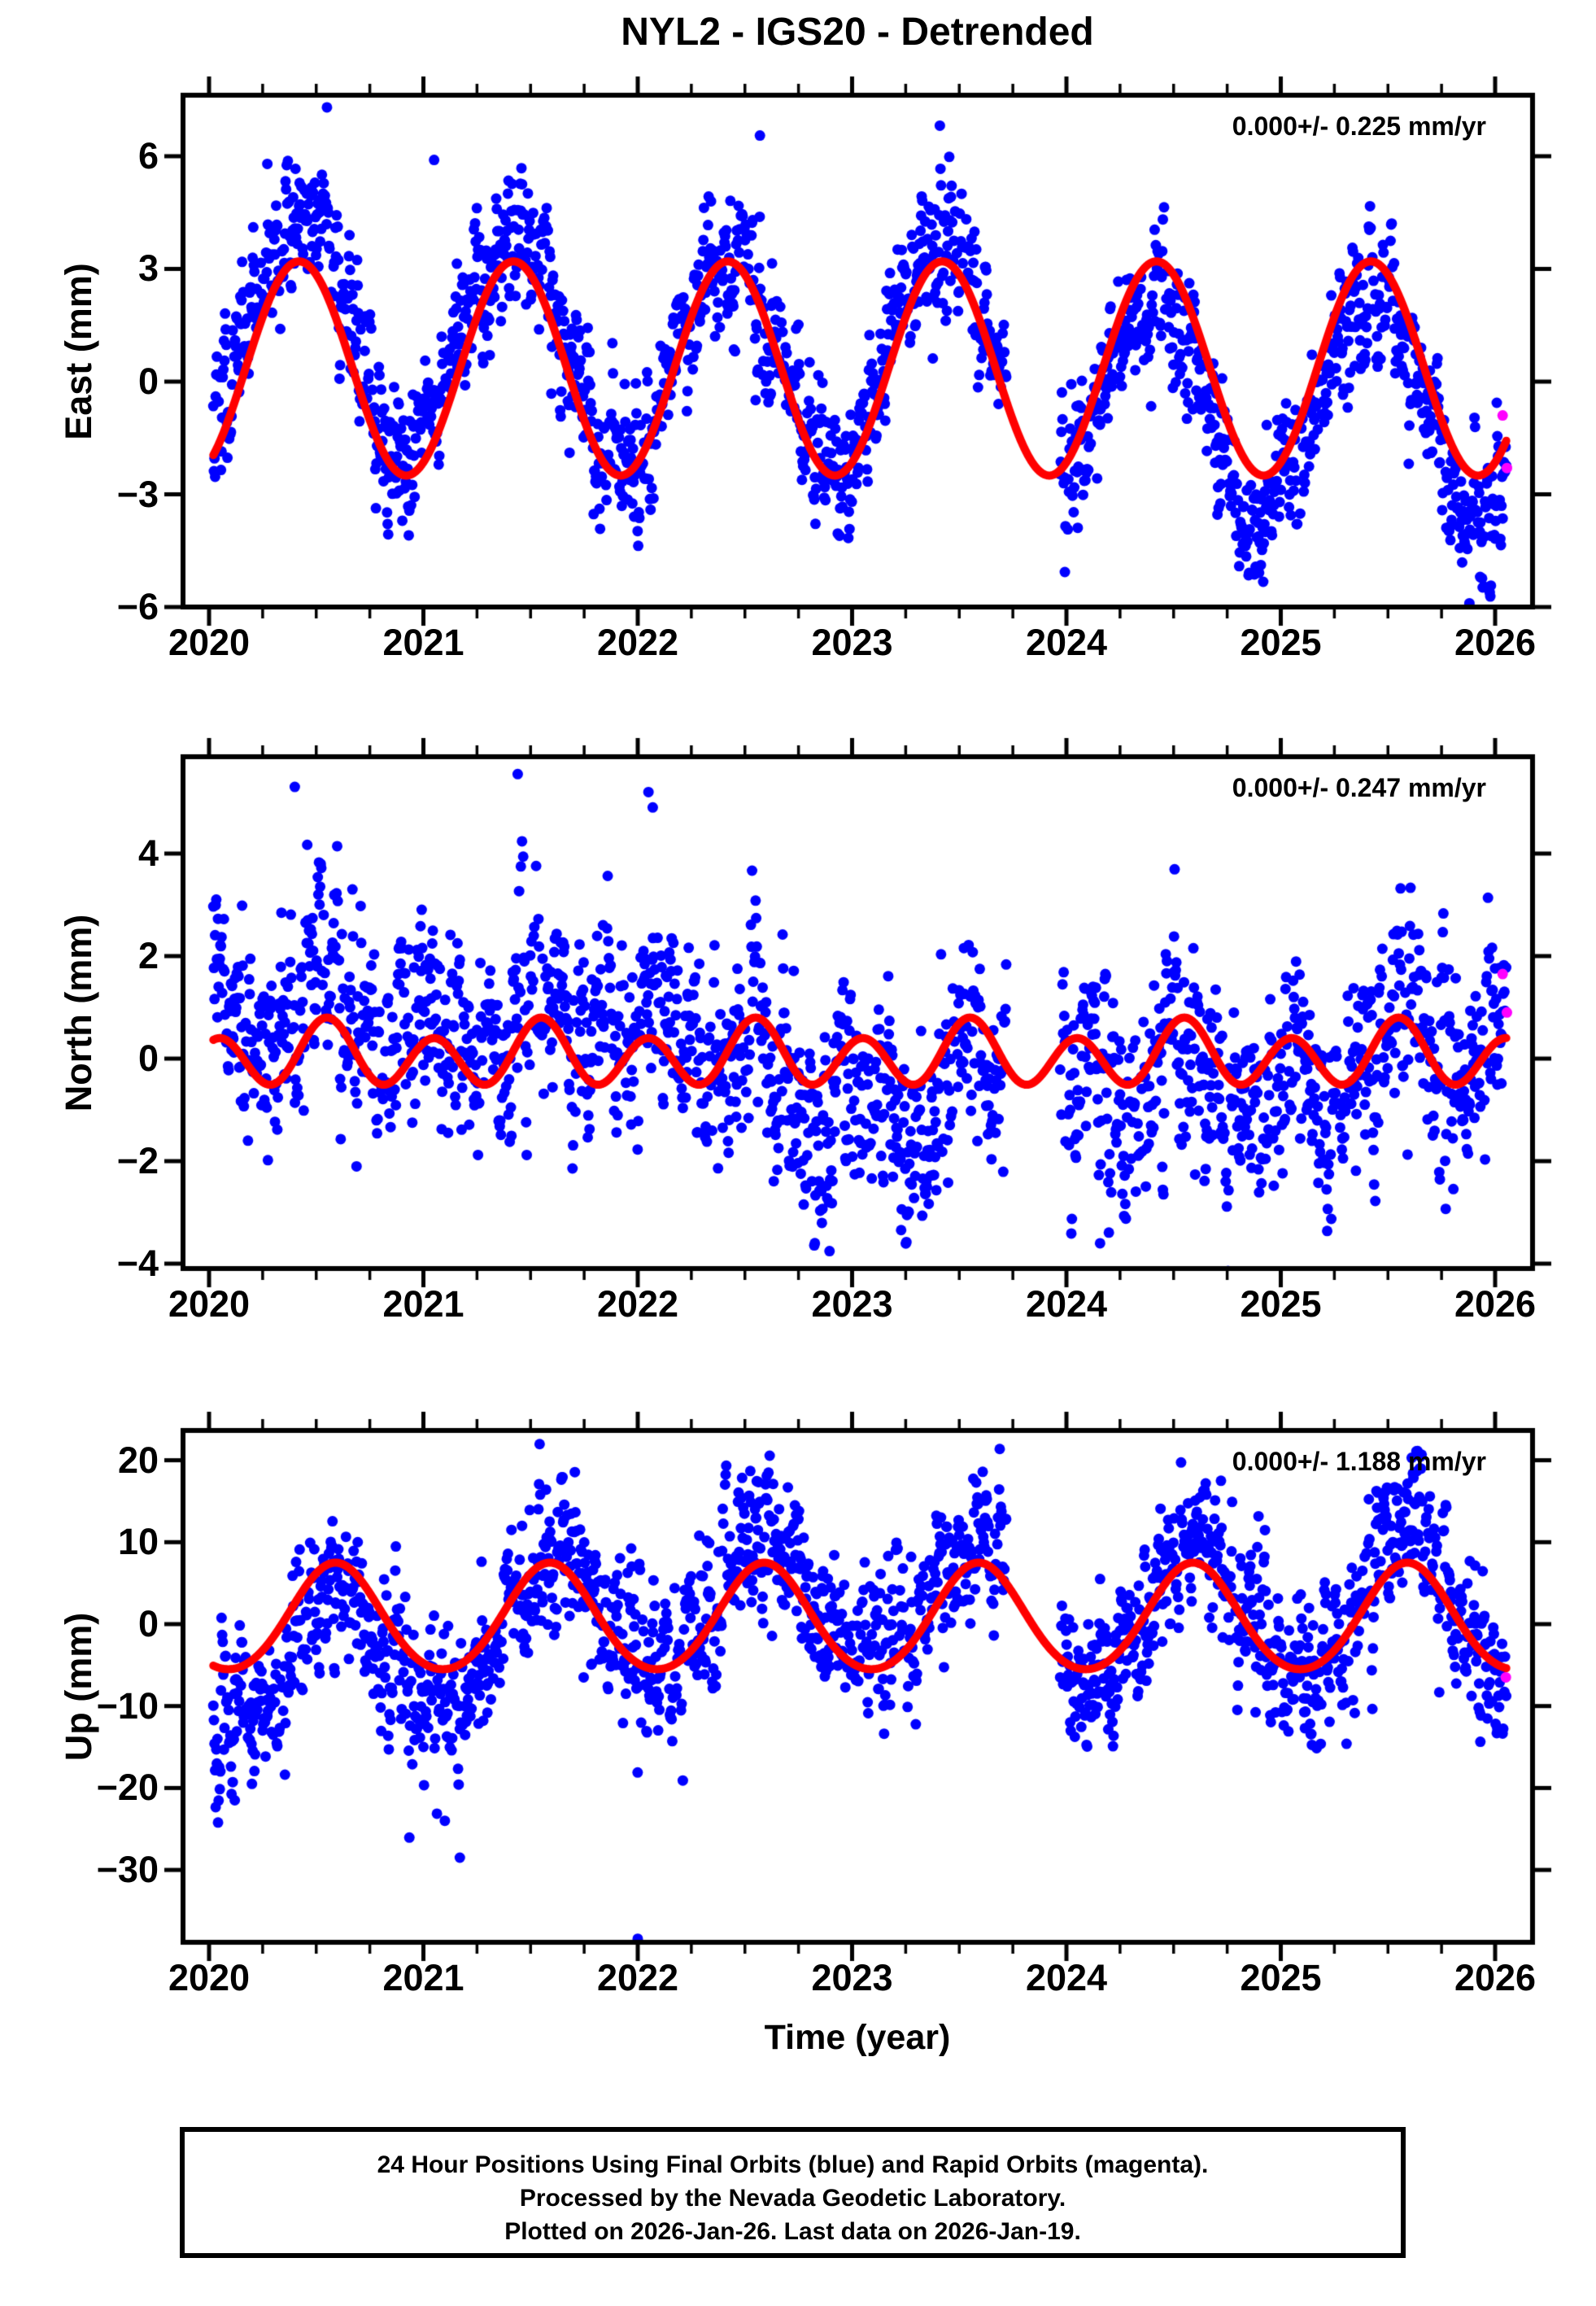  What do you see at coordinates (137, 1160) in the screenshot?
I see `north-ytick--2: −2` at bounding box center [137, 1160].